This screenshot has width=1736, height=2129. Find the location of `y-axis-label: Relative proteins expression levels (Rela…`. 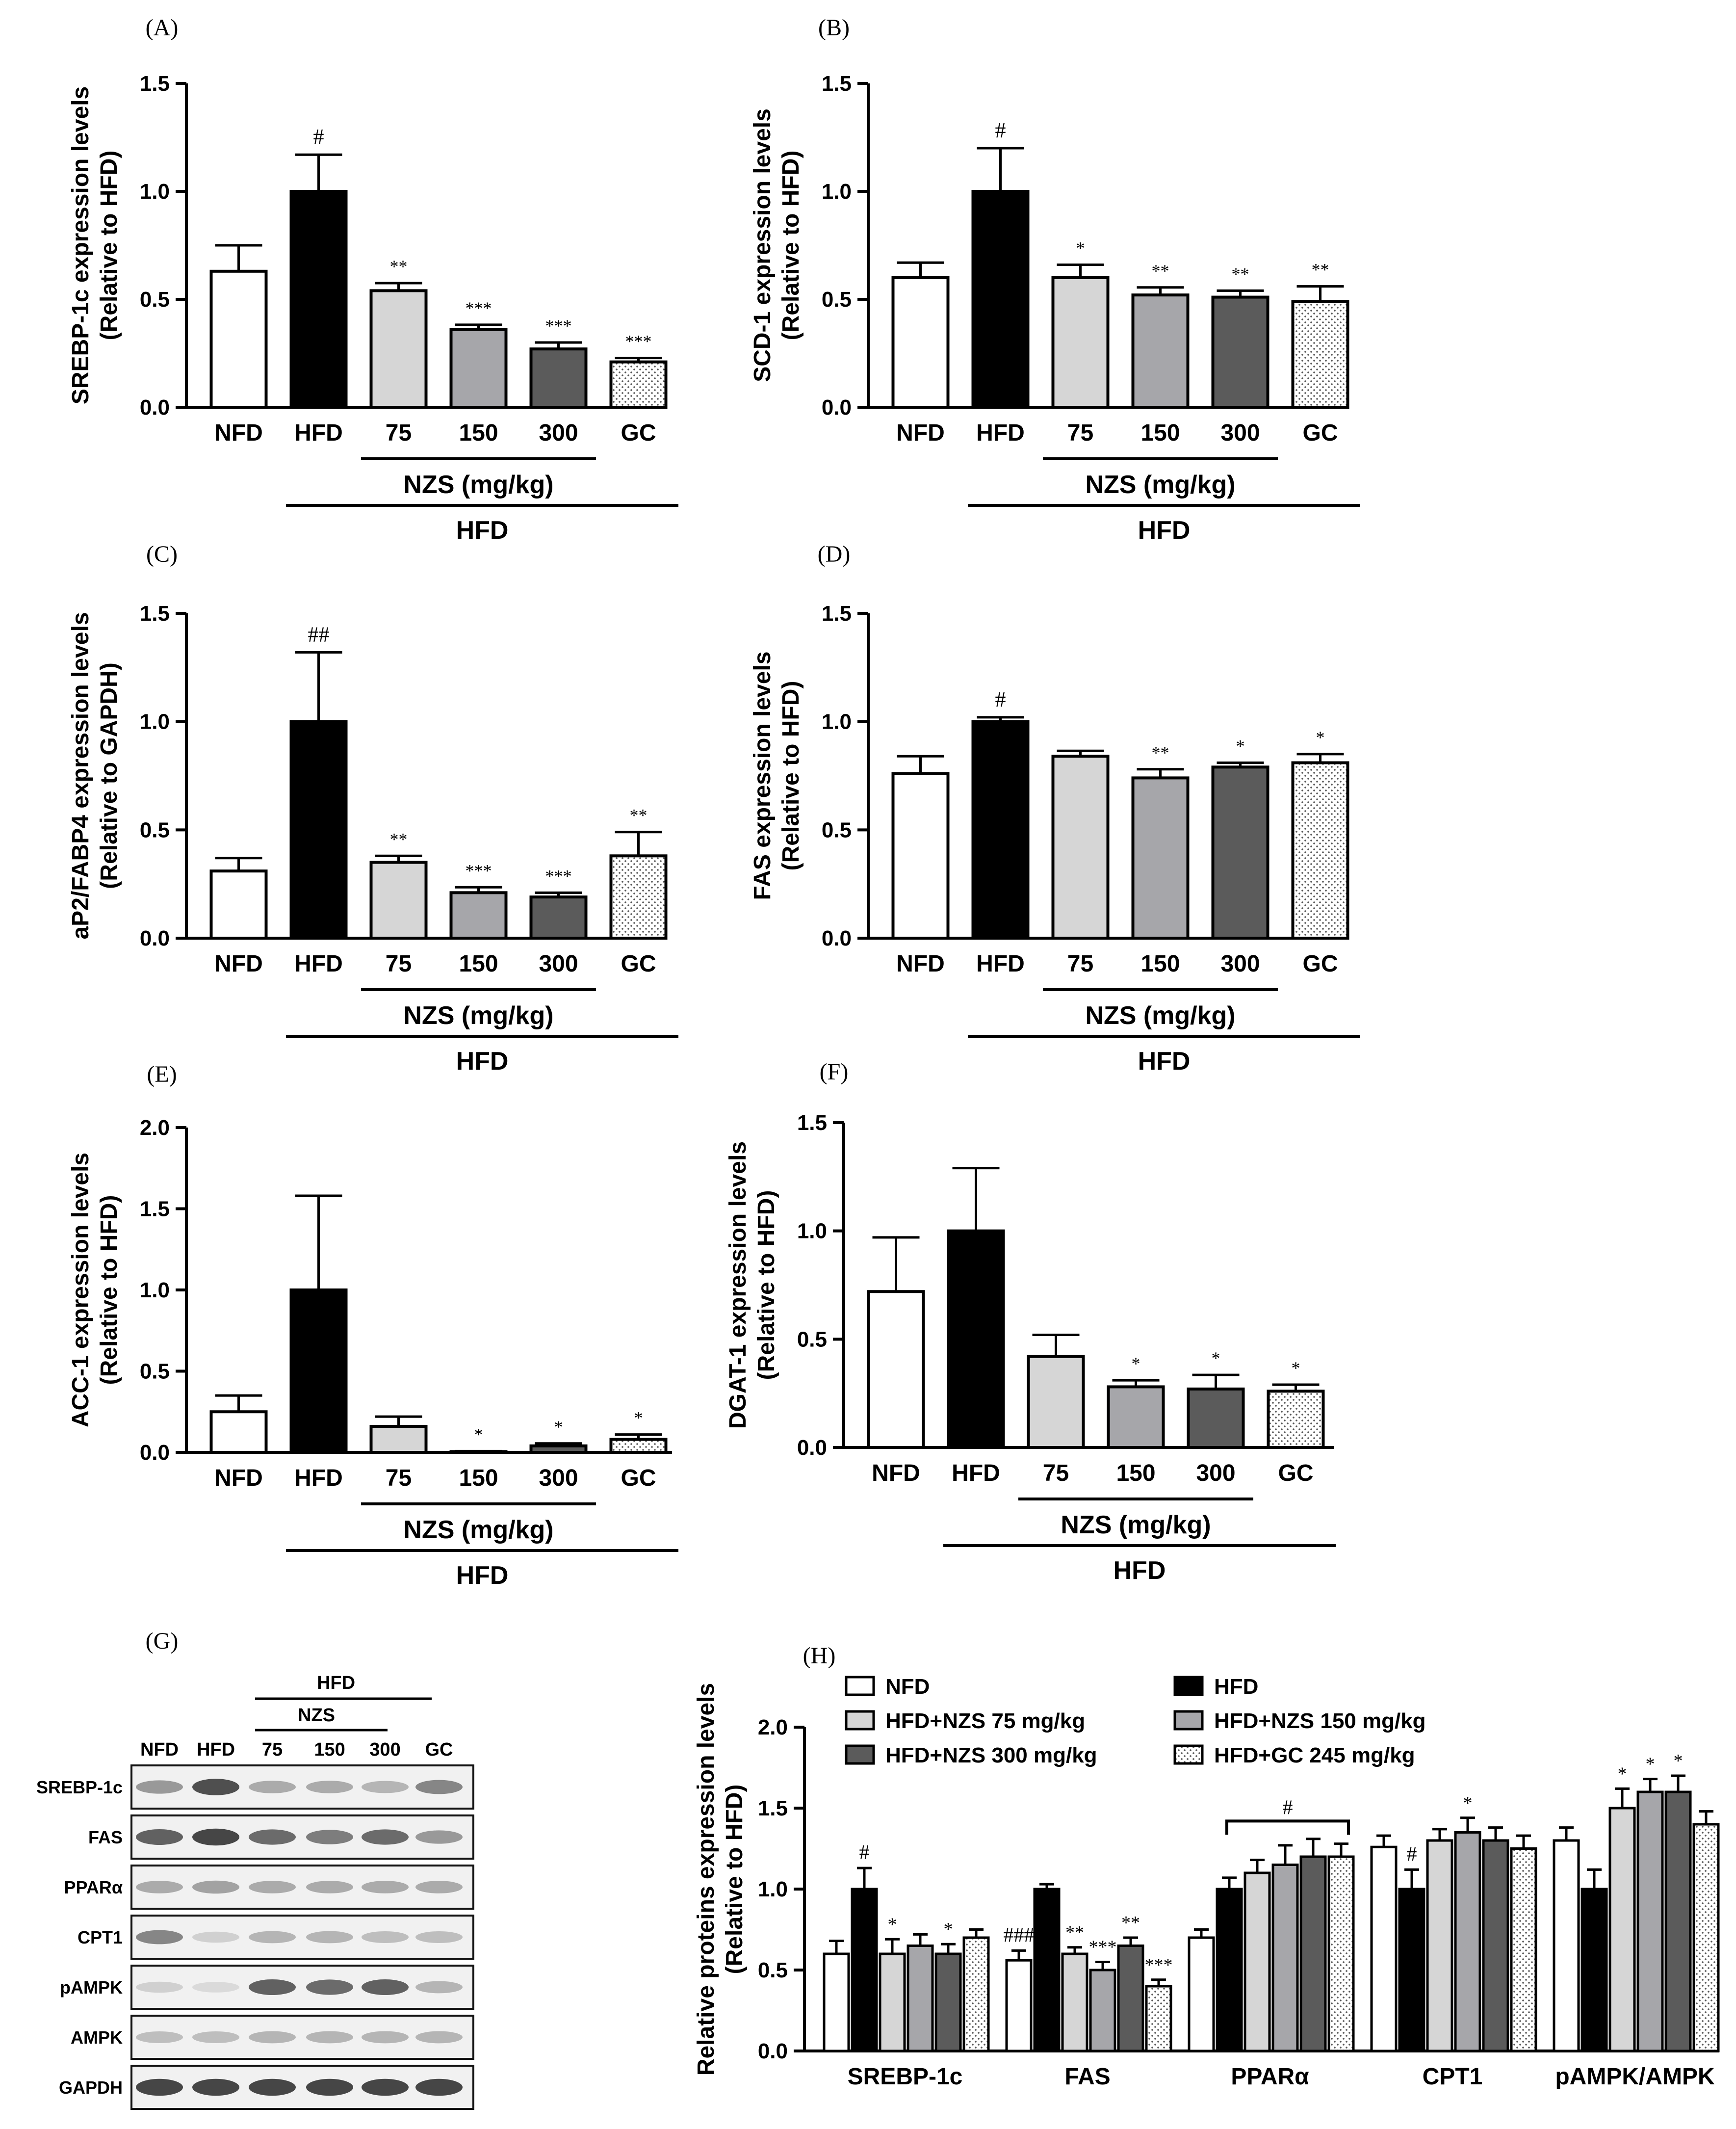

y-axis-label: Relative proteins expression levels (Rela… is located at coordinates (720, 1880).